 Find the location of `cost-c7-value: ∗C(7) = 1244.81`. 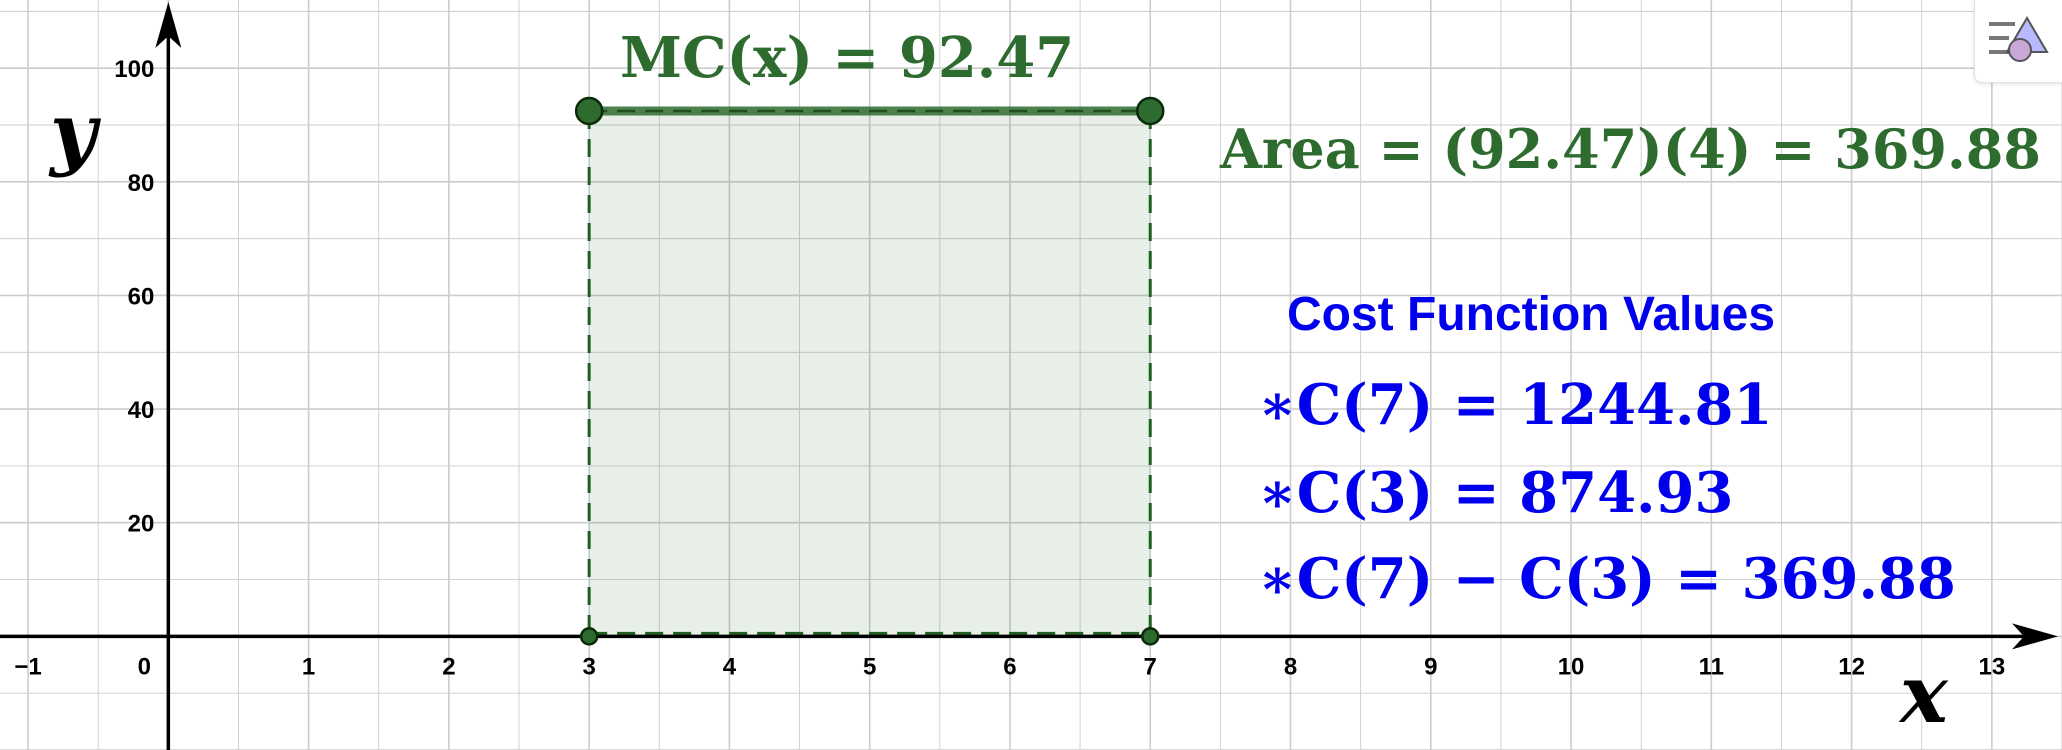

cost-c7-value: ∗C(7) = 1244.81 is located at coordinates (1515, 405).